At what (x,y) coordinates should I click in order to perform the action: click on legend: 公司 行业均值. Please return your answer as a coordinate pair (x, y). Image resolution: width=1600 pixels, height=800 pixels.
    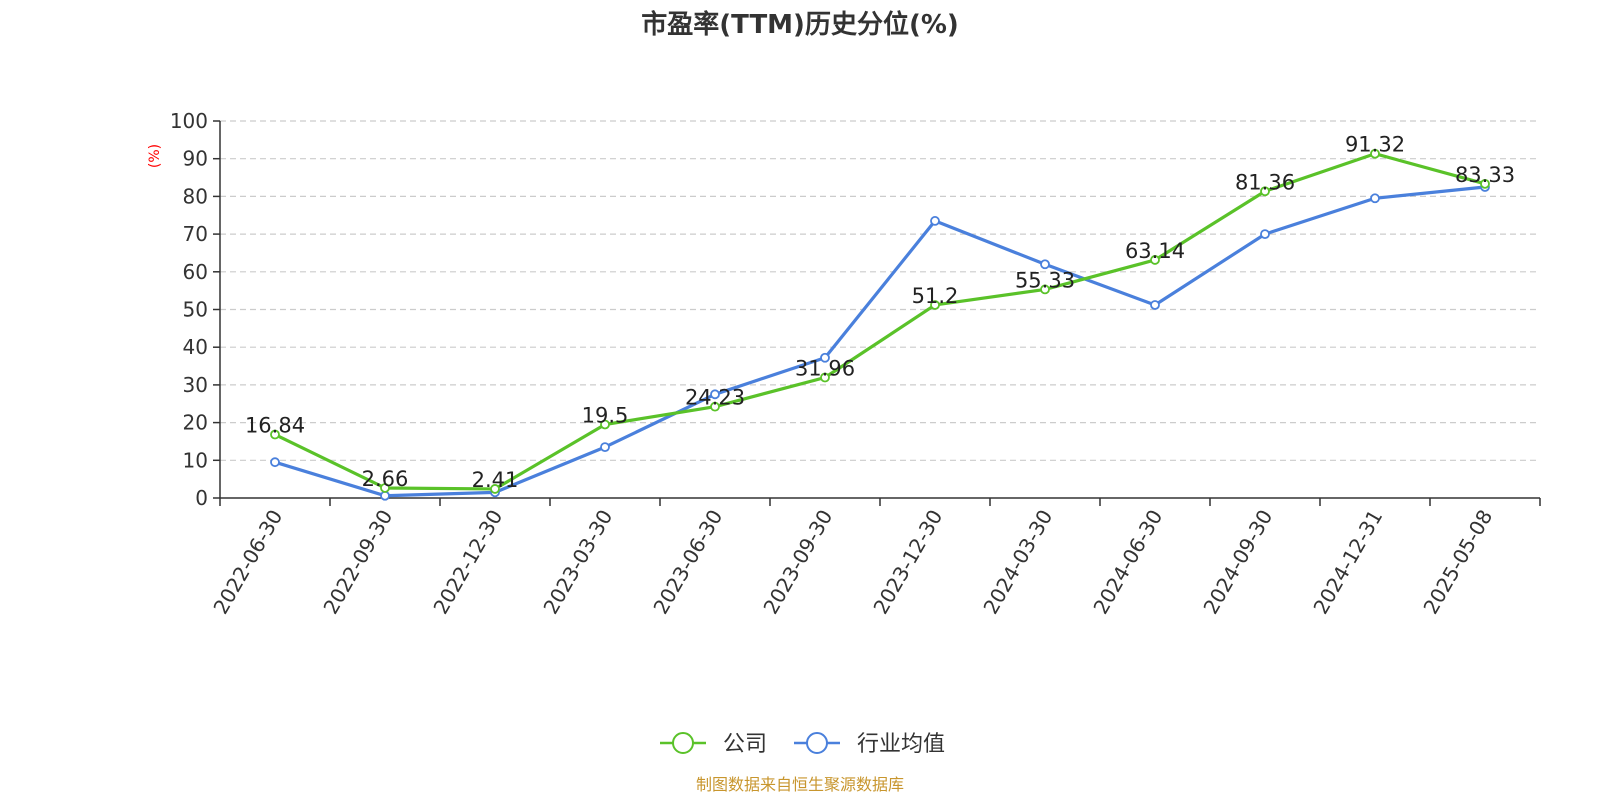
    Looking at the image, I should click on (802, 744).